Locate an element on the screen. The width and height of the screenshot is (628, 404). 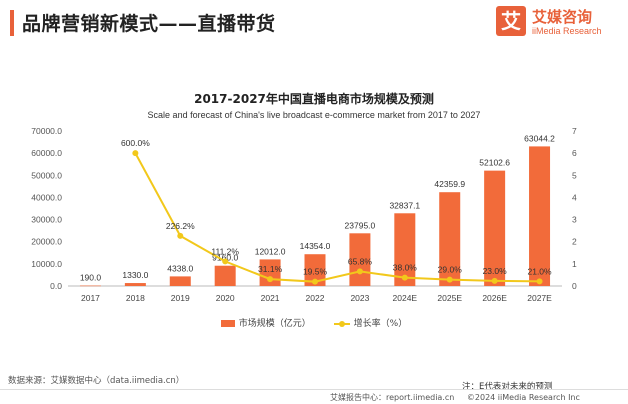
growth-rate-label: 29.0% is located at coordinates (450, 270).